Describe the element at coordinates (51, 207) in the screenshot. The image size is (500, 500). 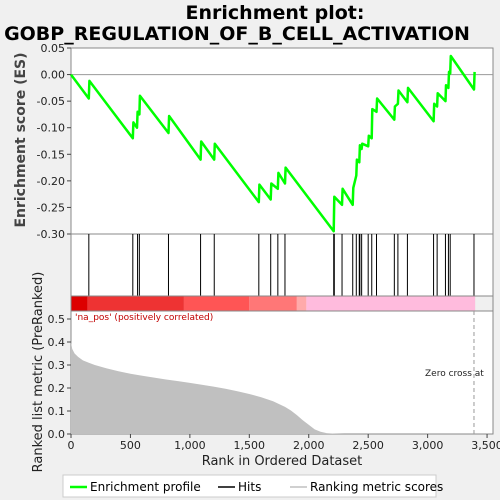
I see `es-y-tick-label: -0.25` at that location.